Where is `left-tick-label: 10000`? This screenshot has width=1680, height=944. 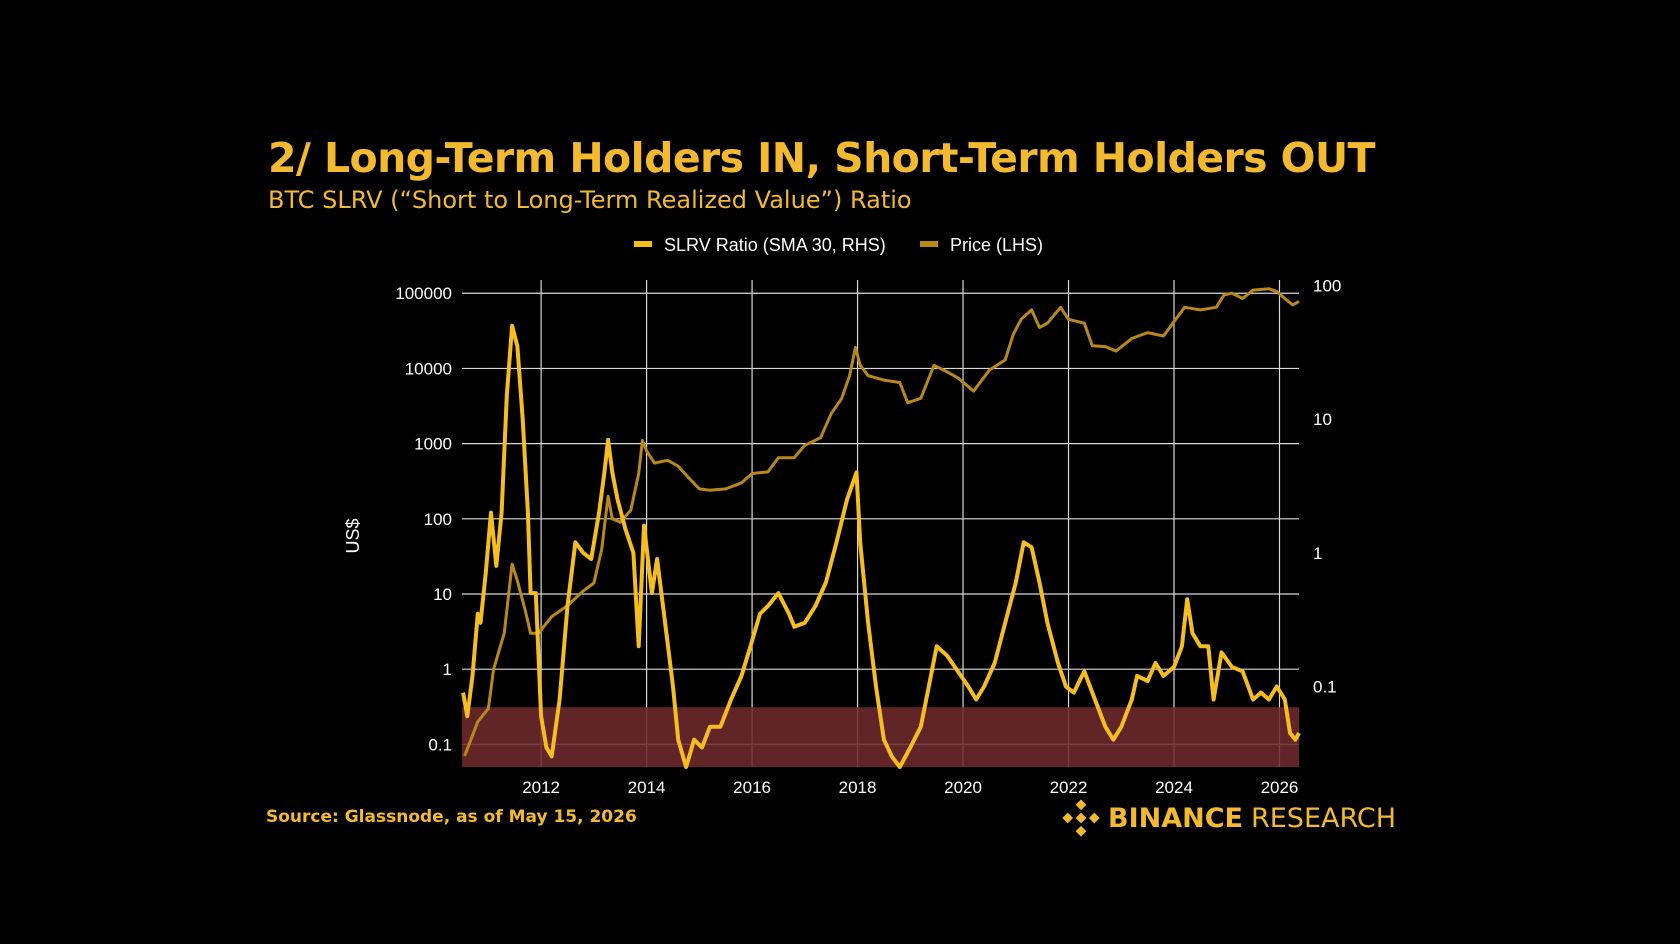 left-tick-label: 10000 is located at coordinates (428, 368).